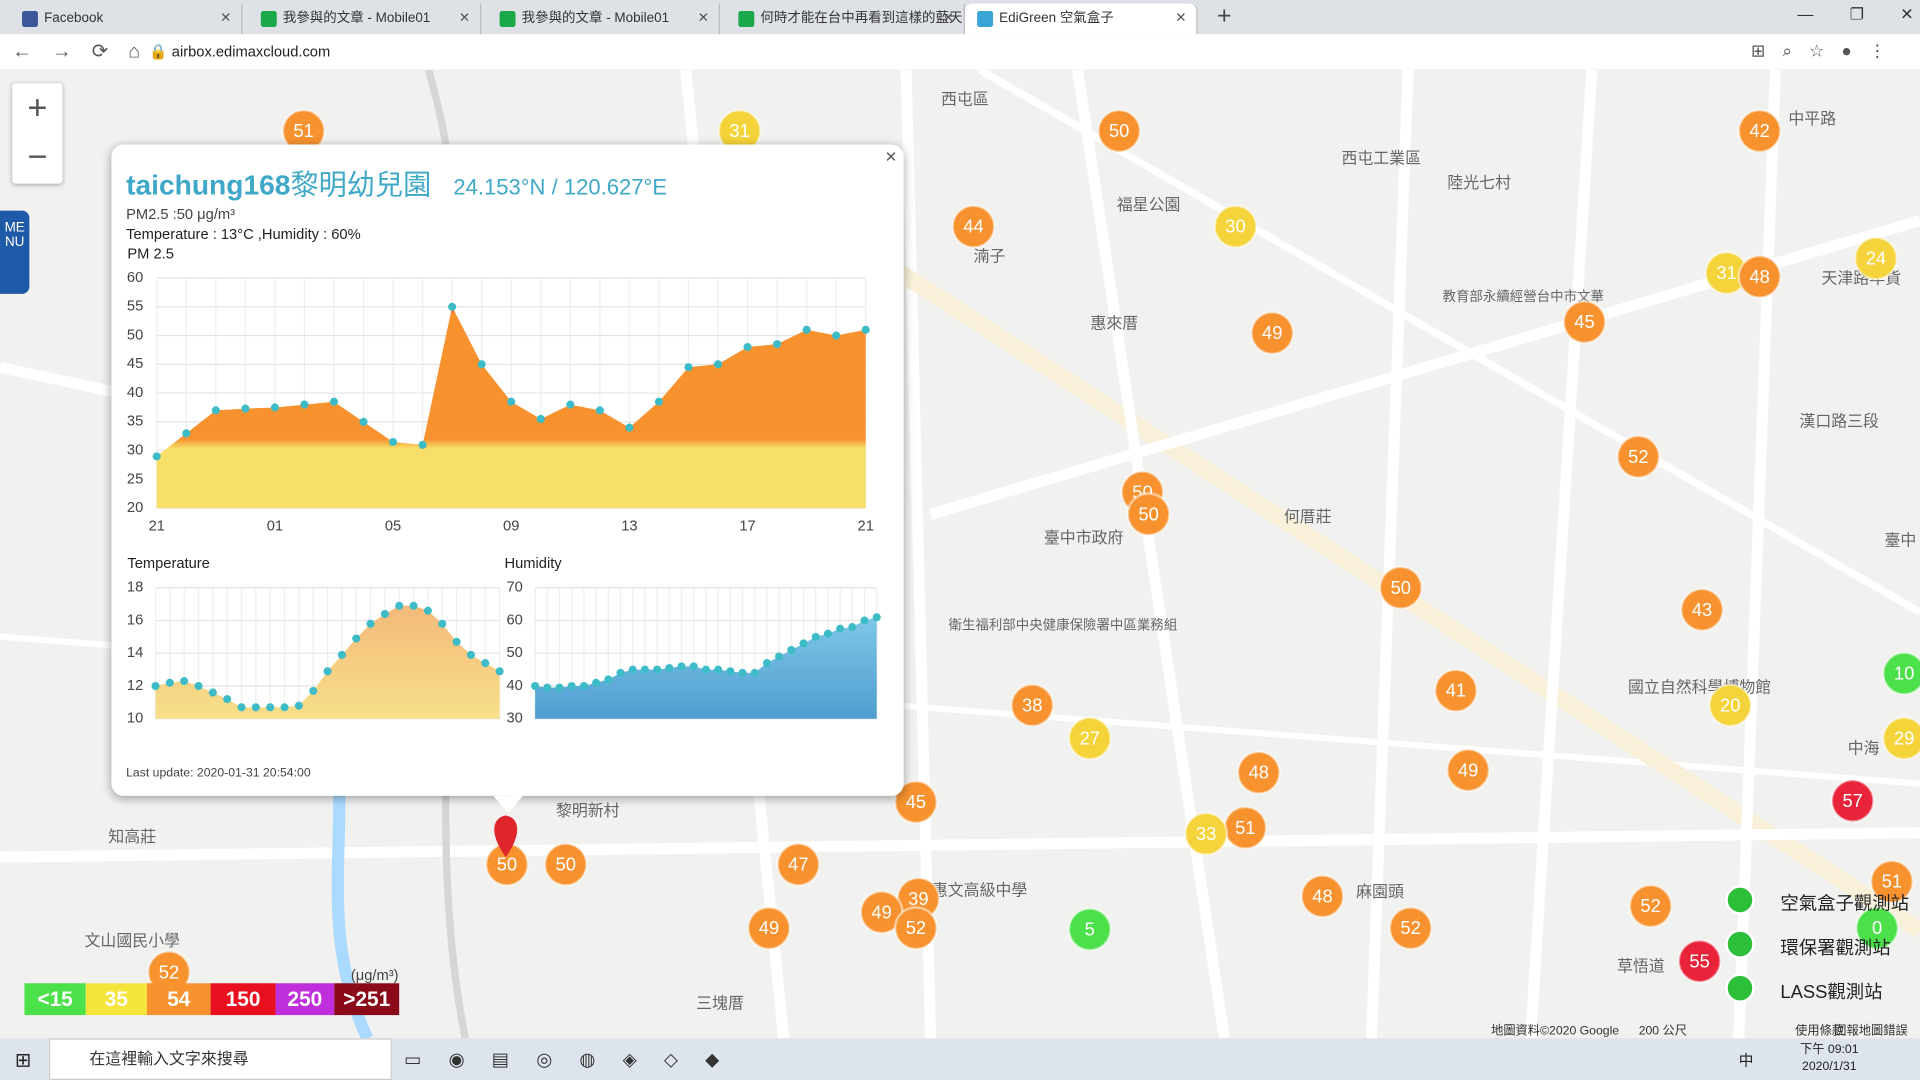 The width and height of the screenshot is (1920, 1080). I want to click on window-controls: — ❐ ✕, so click(1855, 14).